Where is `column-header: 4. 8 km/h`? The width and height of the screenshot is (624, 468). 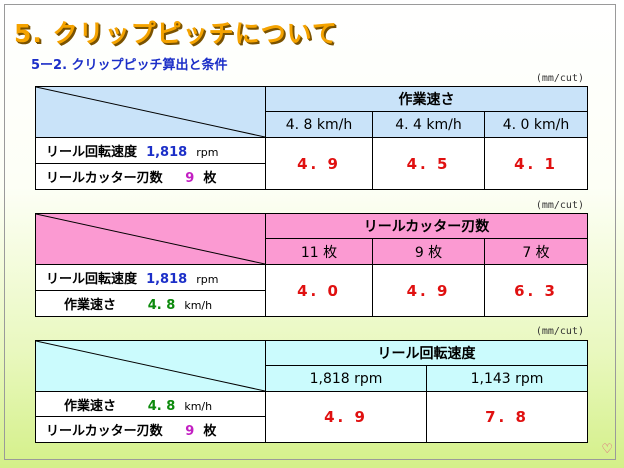 column-header: 4. 8 km/h is located at coordinates (319, 124).